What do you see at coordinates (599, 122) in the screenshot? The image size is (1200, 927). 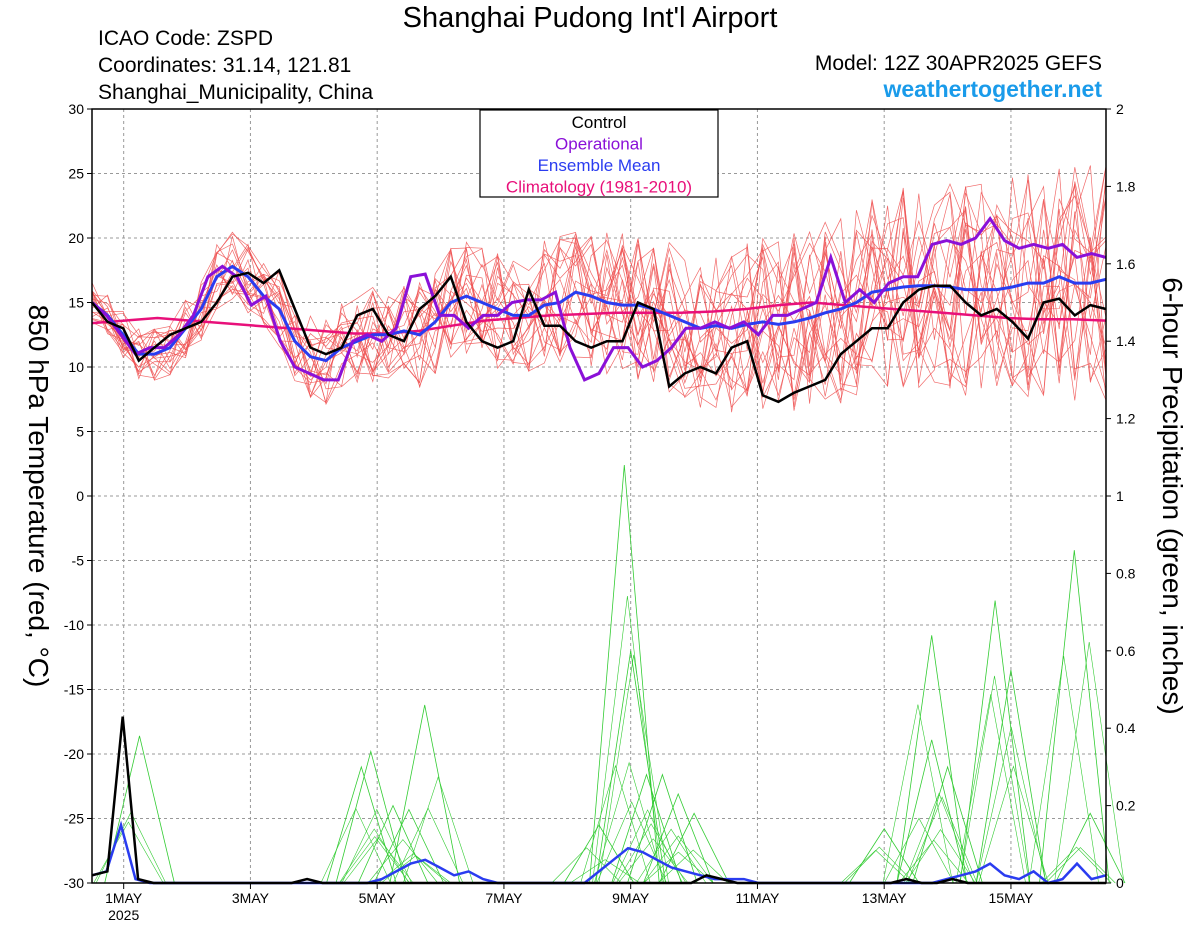 I see `legend-item: Control` at bounding box center [599, 122].